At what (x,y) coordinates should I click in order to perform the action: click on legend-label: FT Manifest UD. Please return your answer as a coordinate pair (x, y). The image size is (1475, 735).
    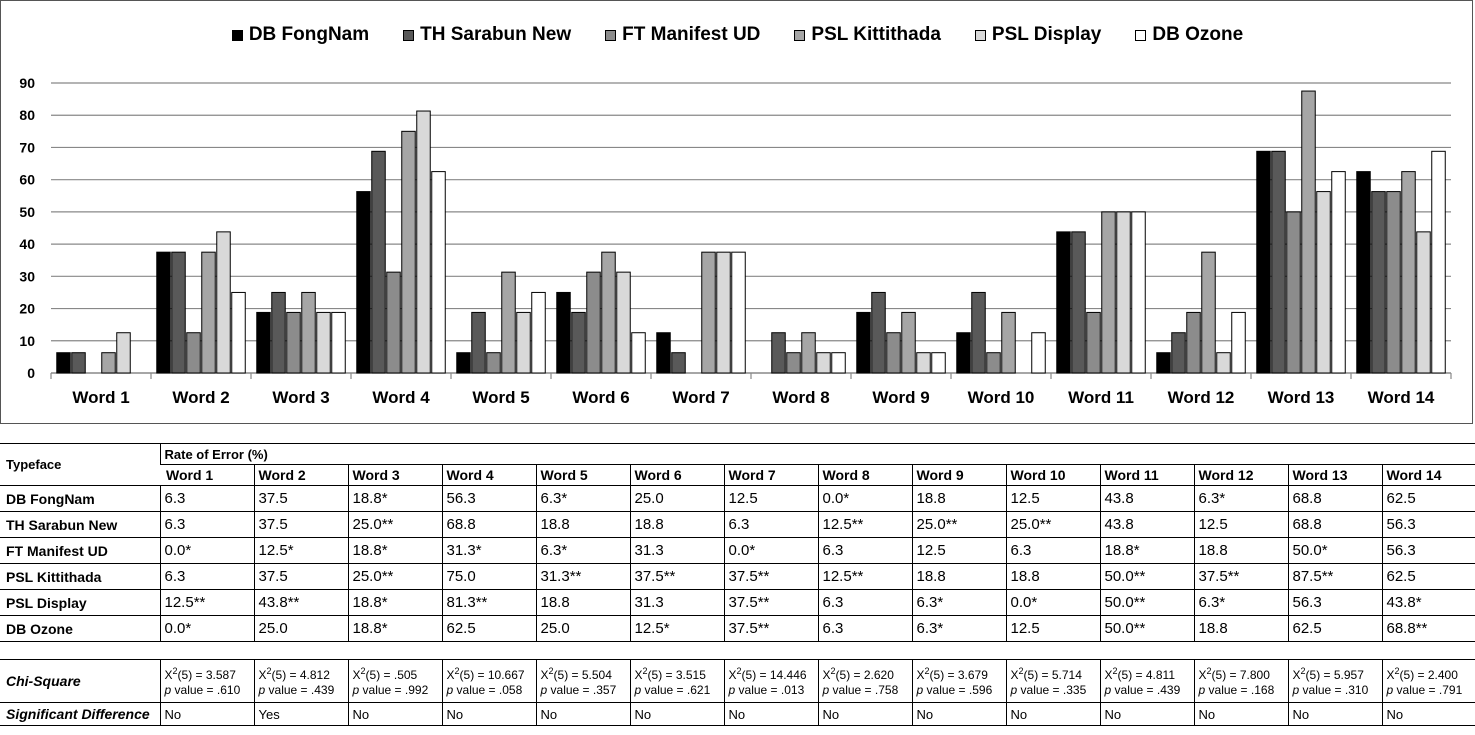
    Looking at the image, I should click on (691, 34).